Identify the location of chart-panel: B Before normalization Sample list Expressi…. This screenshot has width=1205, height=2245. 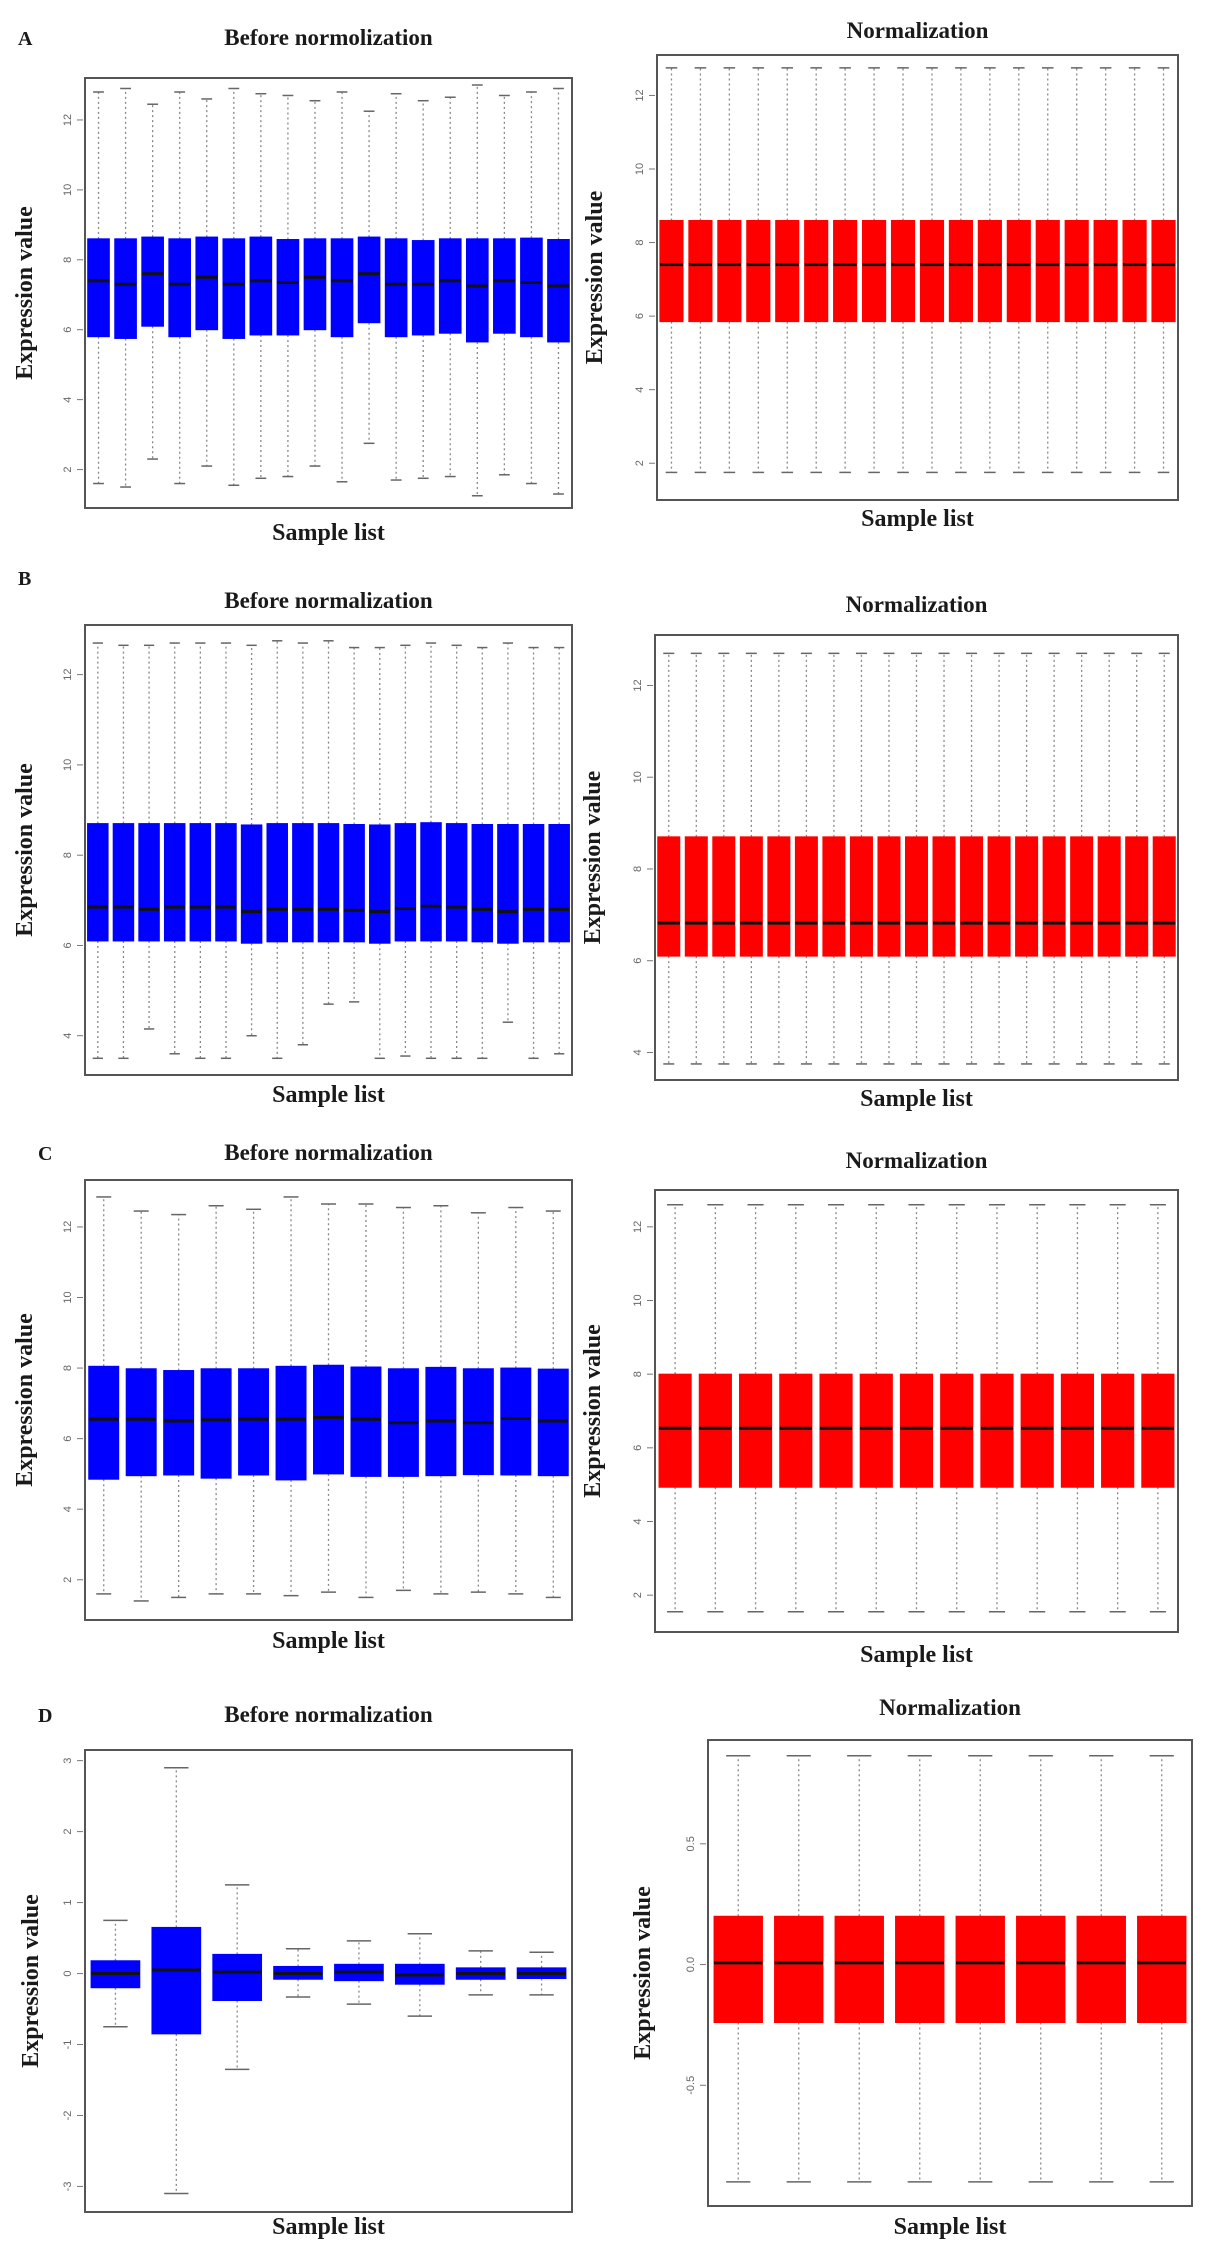
(292, 838).